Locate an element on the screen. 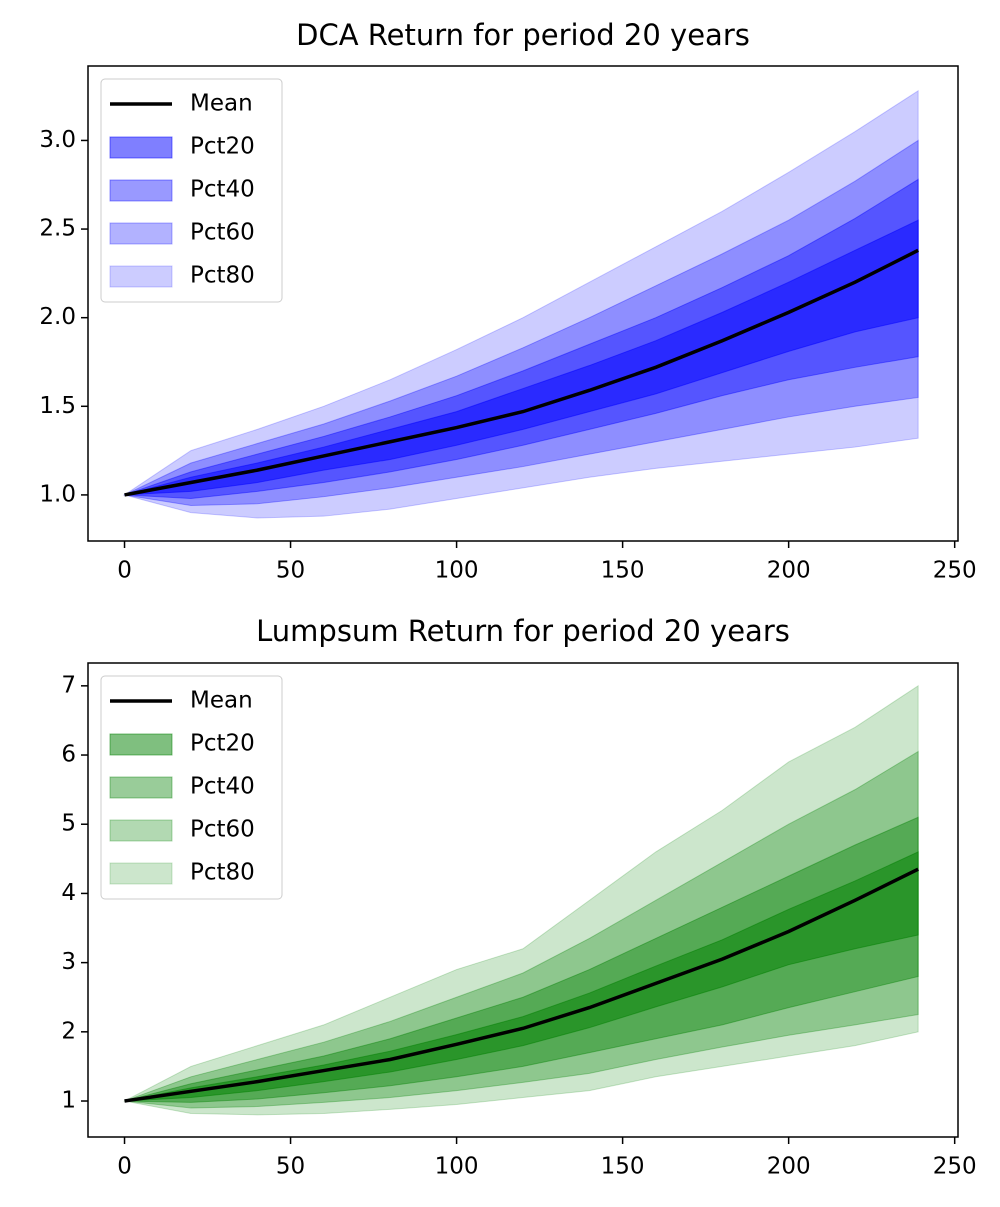  y-tick-label: 7 is located at coordinates (68, 685).